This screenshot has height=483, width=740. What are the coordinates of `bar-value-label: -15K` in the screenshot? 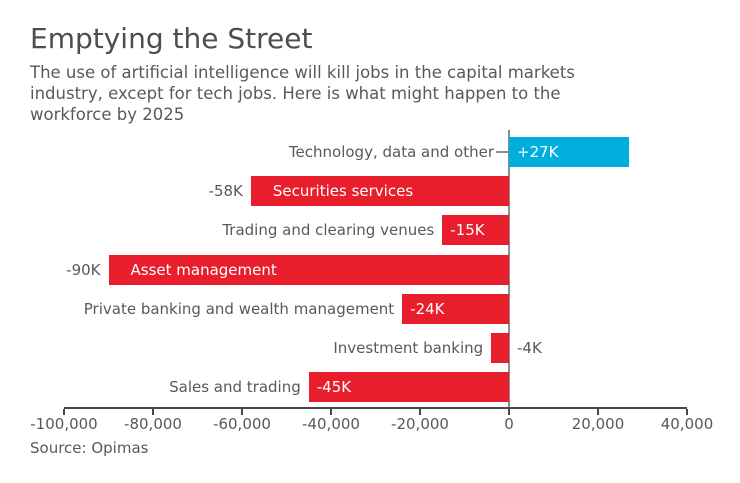 It's located at (467, 230).